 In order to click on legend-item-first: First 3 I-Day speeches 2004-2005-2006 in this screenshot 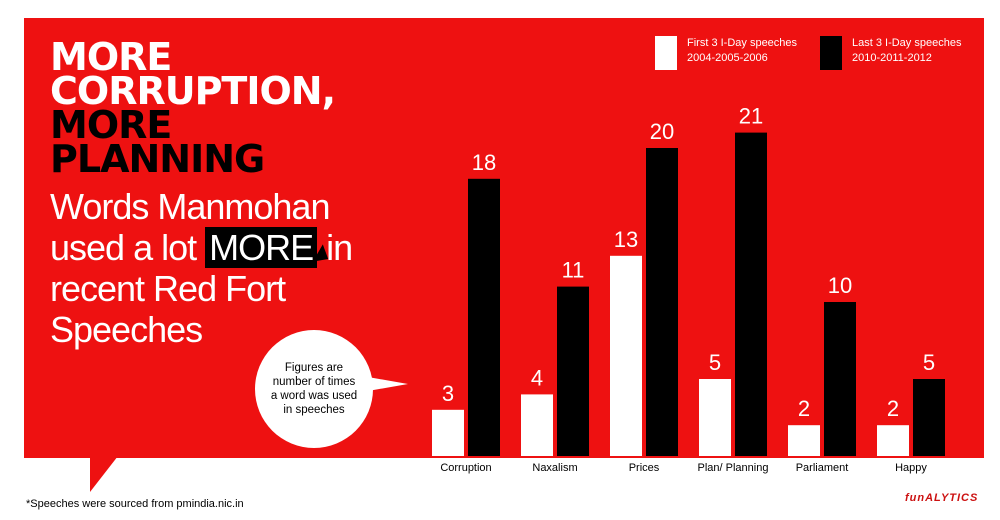, I will do `click(736, 53)`.